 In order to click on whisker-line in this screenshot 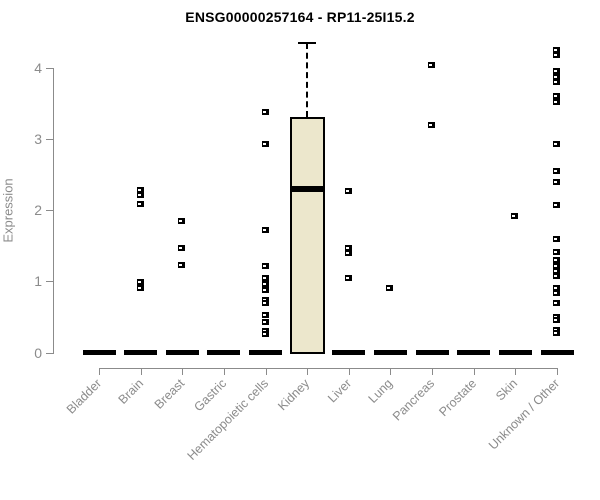, I will do `click(307, 79)`.